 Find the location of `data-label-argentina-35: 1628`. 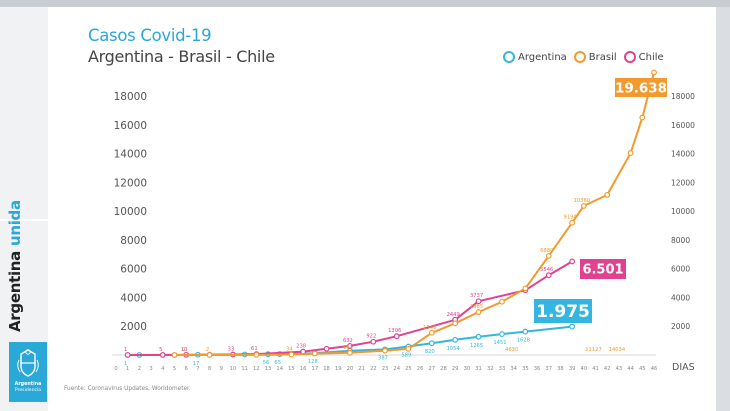

data-label-argentina-35: 1628 is located at coordinates (523, 341).